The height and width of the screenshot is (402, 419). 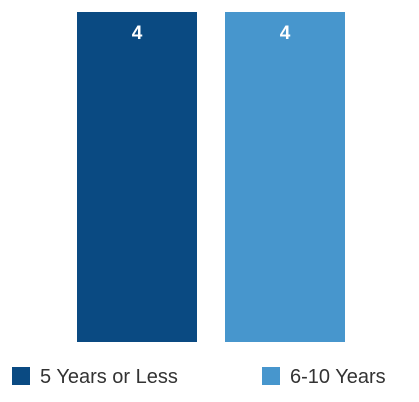 I want to click on legend: 5 Years or Less 6-10 Years, so click(x=199, y=377).